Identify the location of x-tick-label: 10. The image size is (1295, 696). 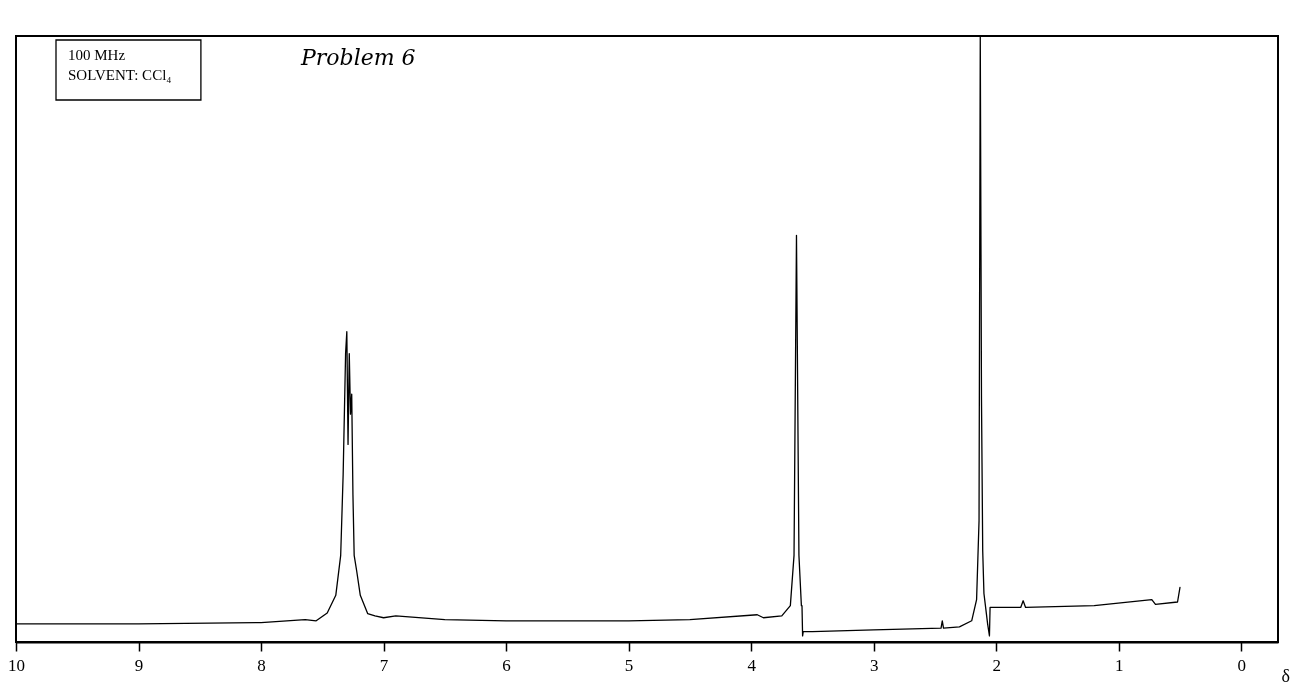
(16, 665).